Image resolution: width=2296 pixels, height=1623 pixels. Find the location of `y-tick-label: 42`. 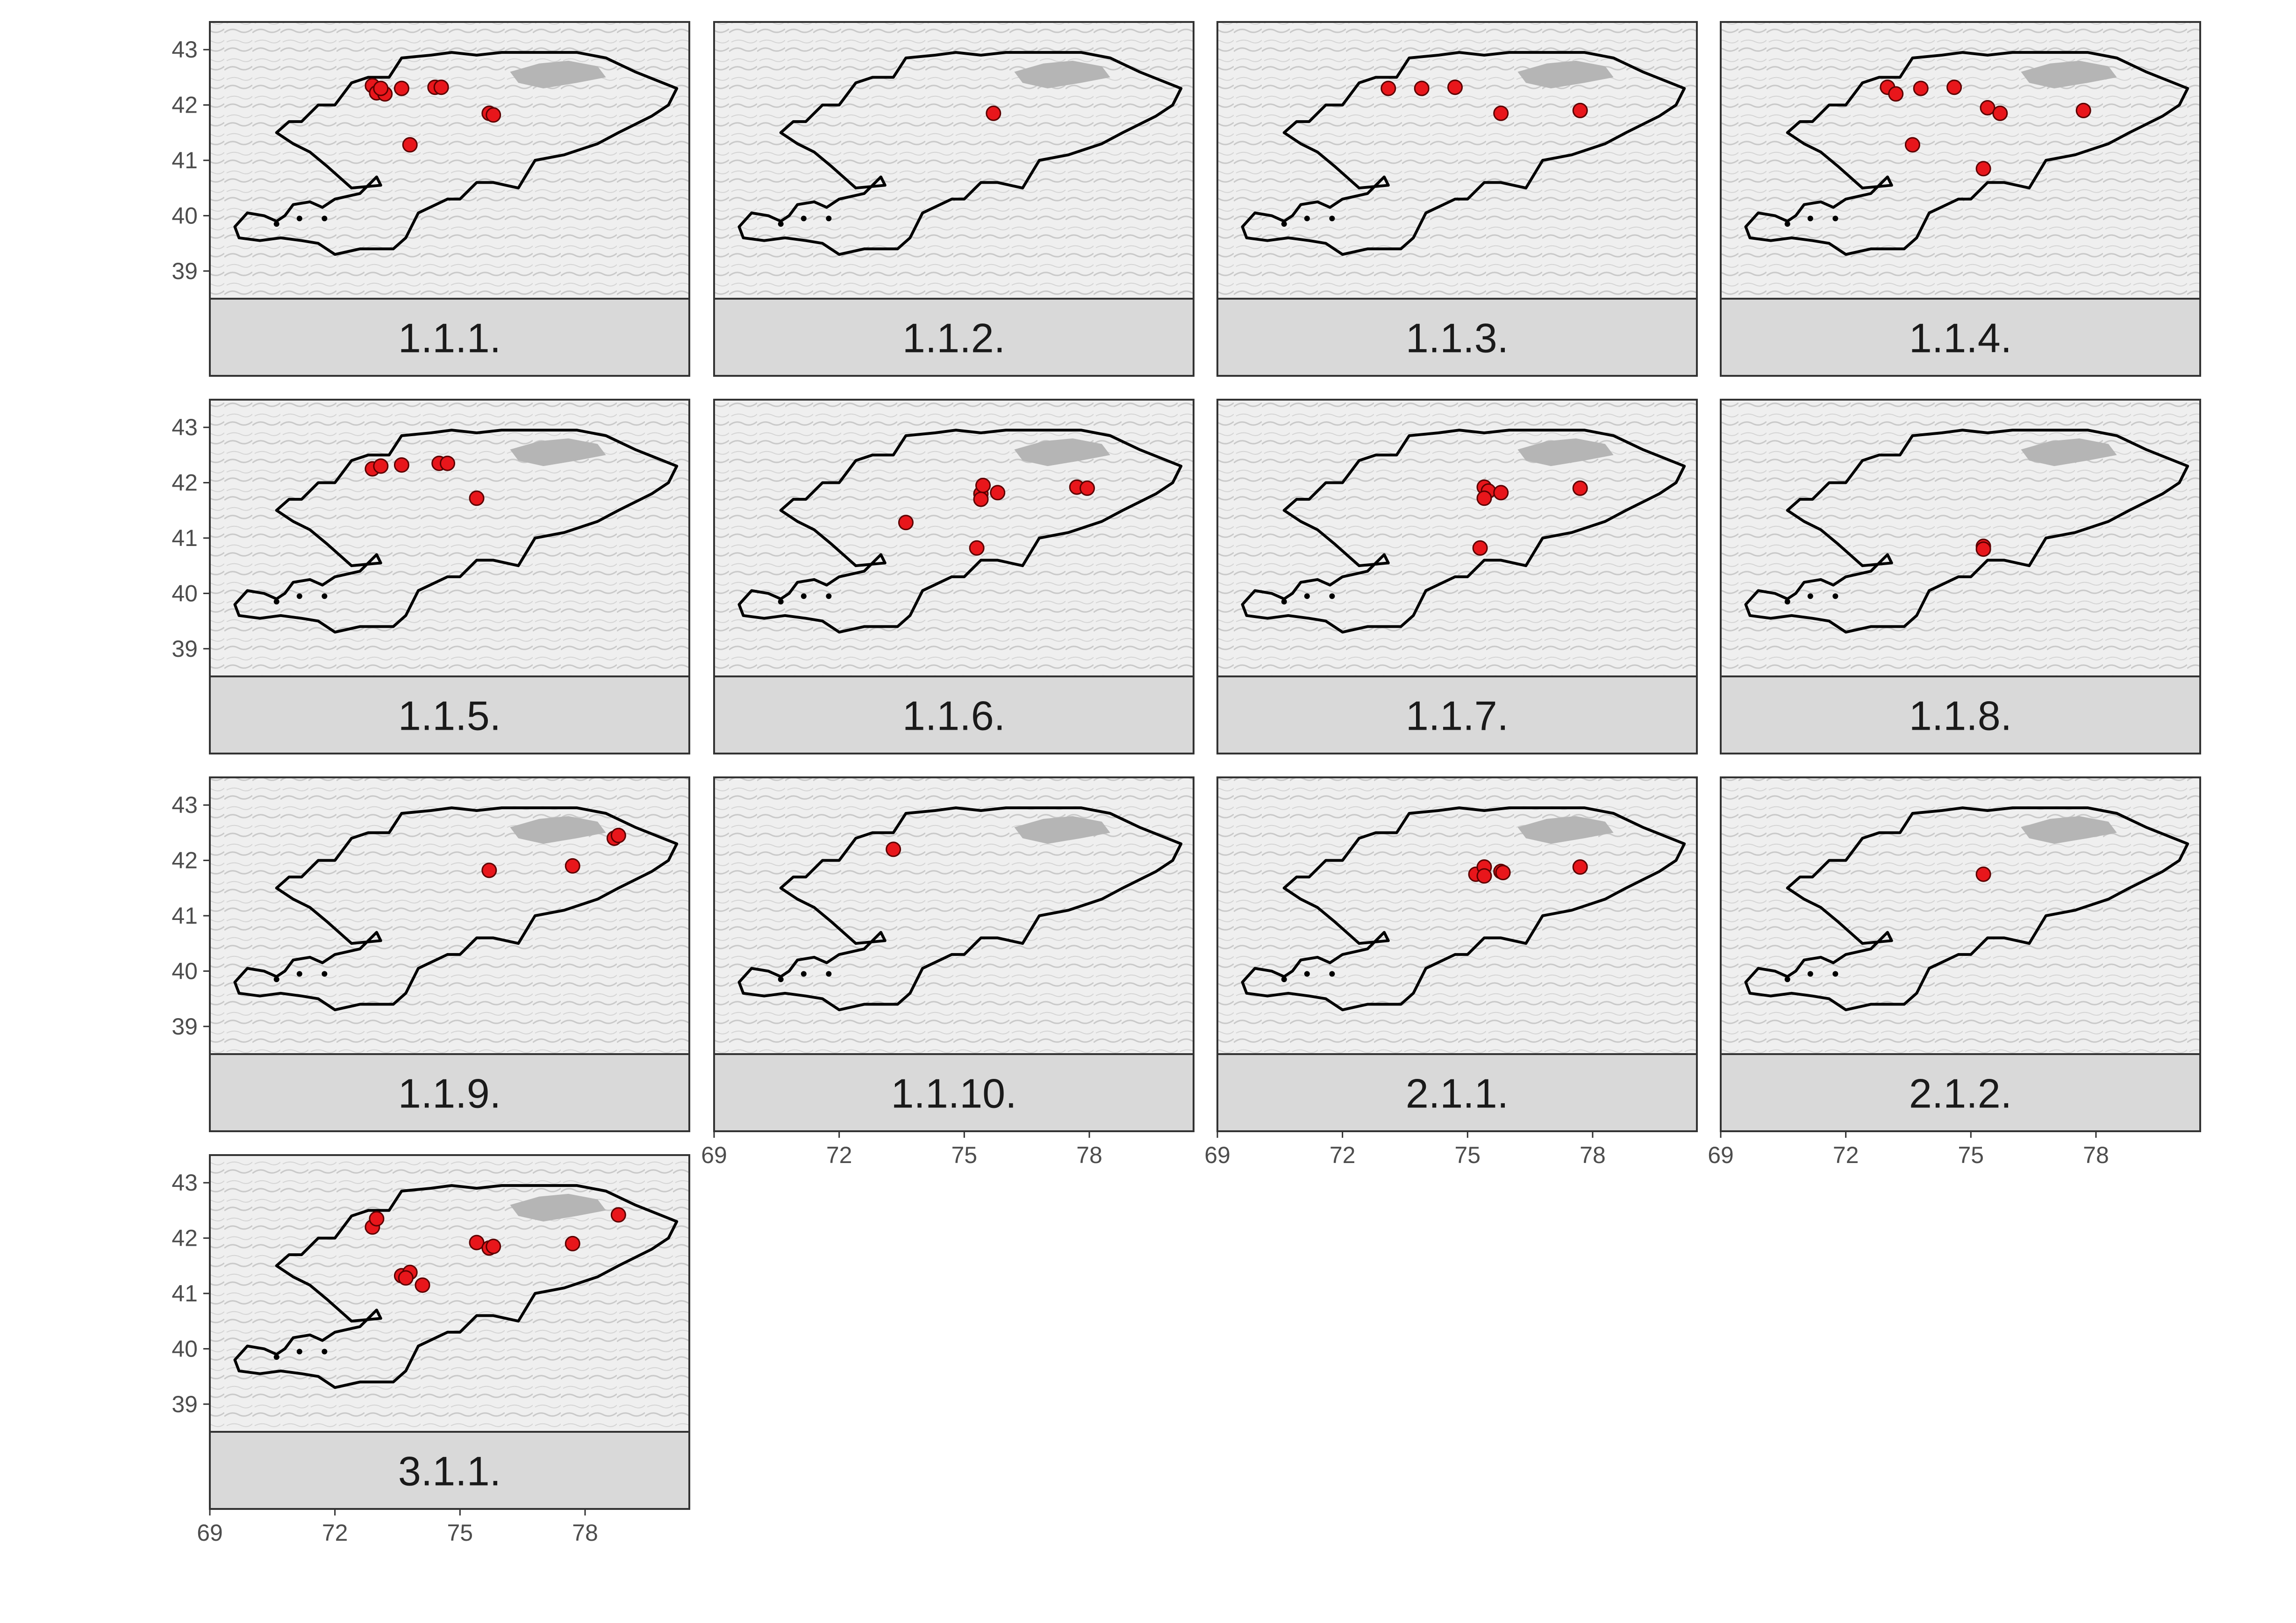

y-tick-label: 42 is located at coordinates (185, 861).